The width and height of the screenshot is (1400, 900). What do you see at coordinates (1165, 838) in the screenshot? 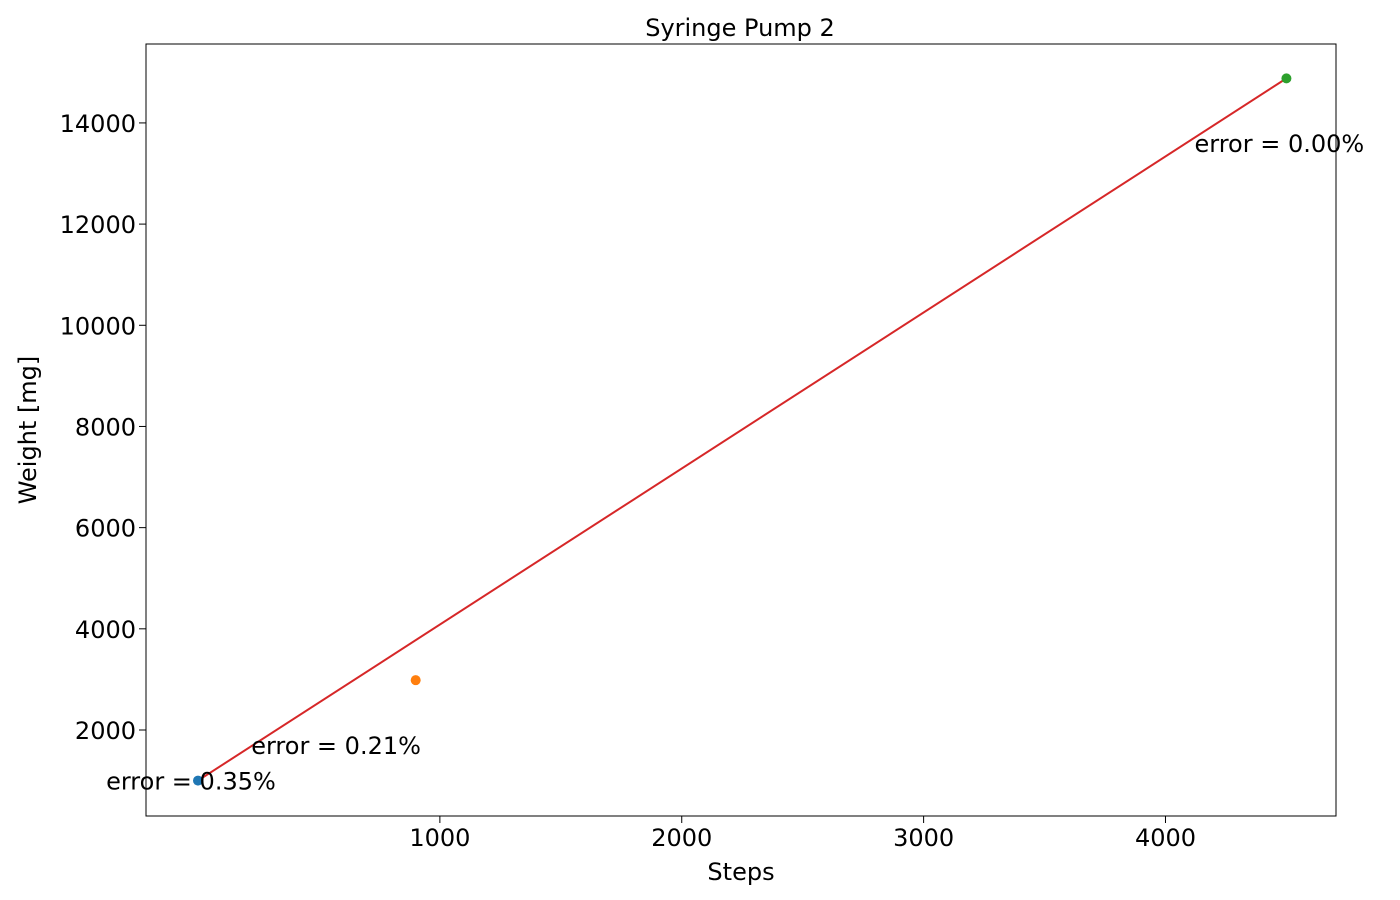
I see `x-tick-label: 4000` at bounding box center [1165, 838].